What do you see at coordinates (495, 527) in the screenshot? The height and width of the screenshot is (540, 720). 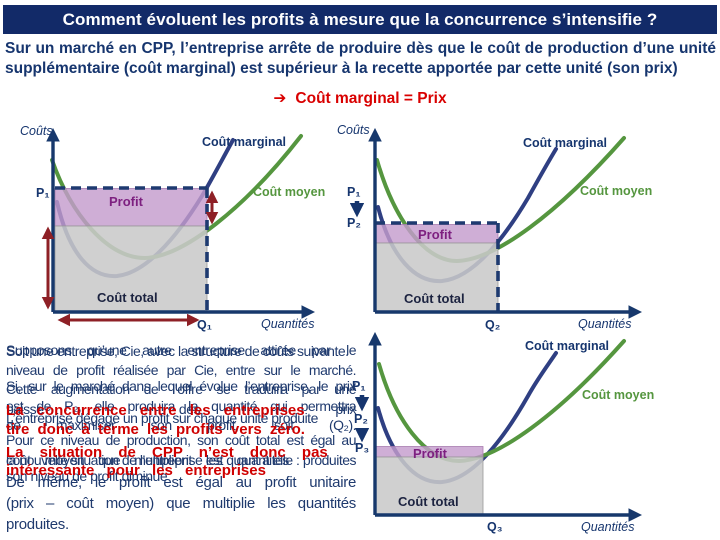 I see `quantity-label-q3: Q₃` at bounding box center [495, 527].